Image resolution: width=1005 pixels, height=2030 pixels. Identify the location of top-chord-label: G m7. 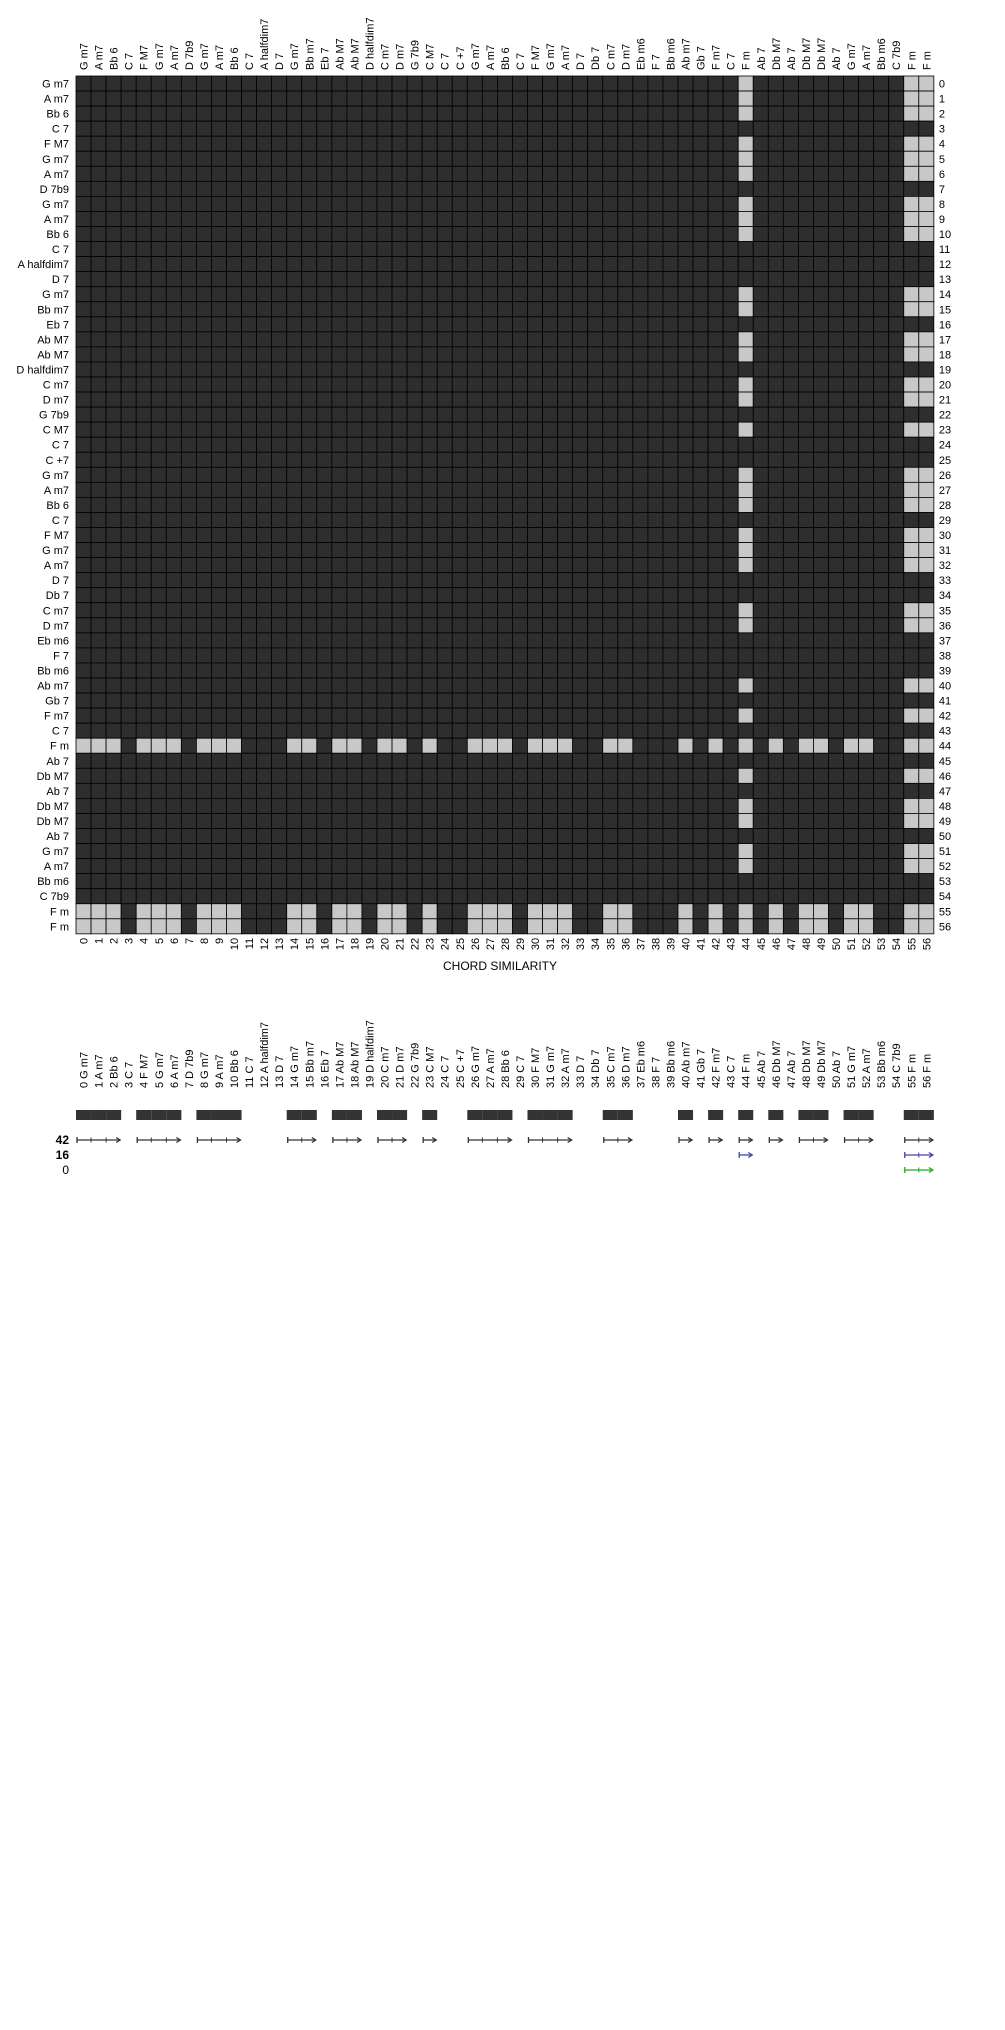
(85, 56).